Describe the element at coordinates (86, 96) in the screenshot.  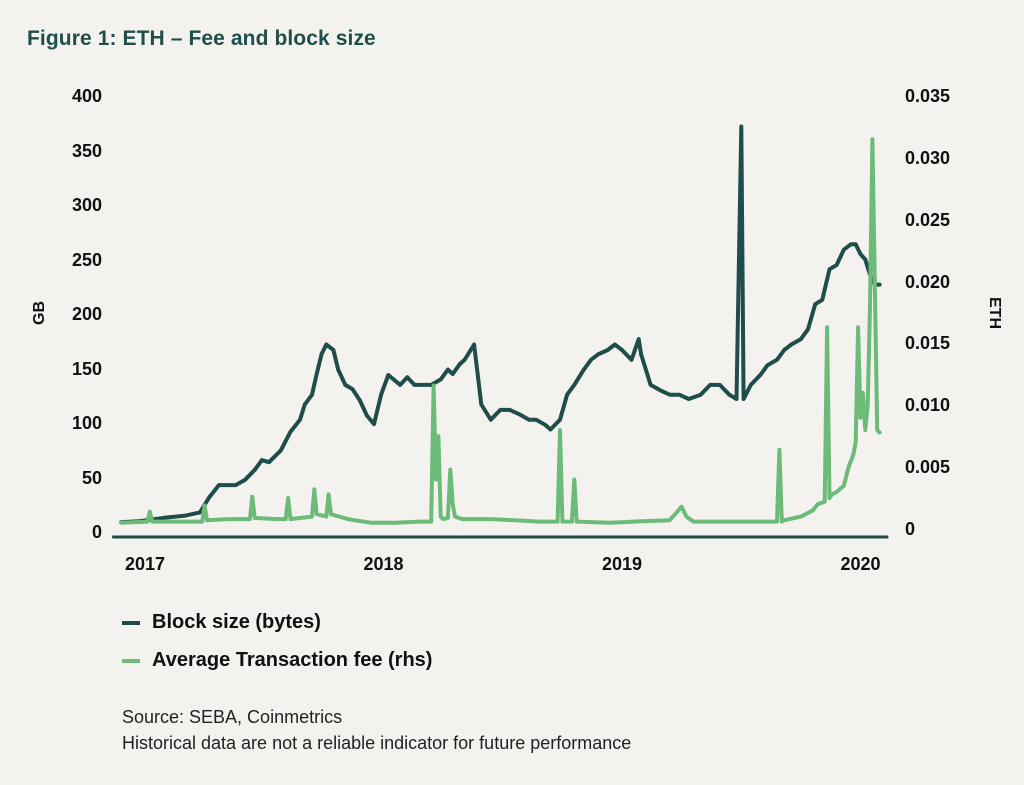
I see `y-tick-label-left: 400` at that location.